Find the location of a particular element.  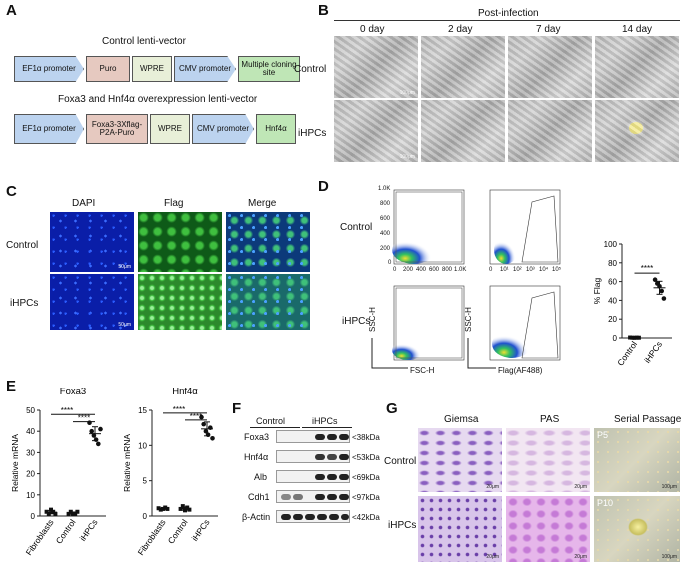

colony-spot is located at coordinates (638, 527).